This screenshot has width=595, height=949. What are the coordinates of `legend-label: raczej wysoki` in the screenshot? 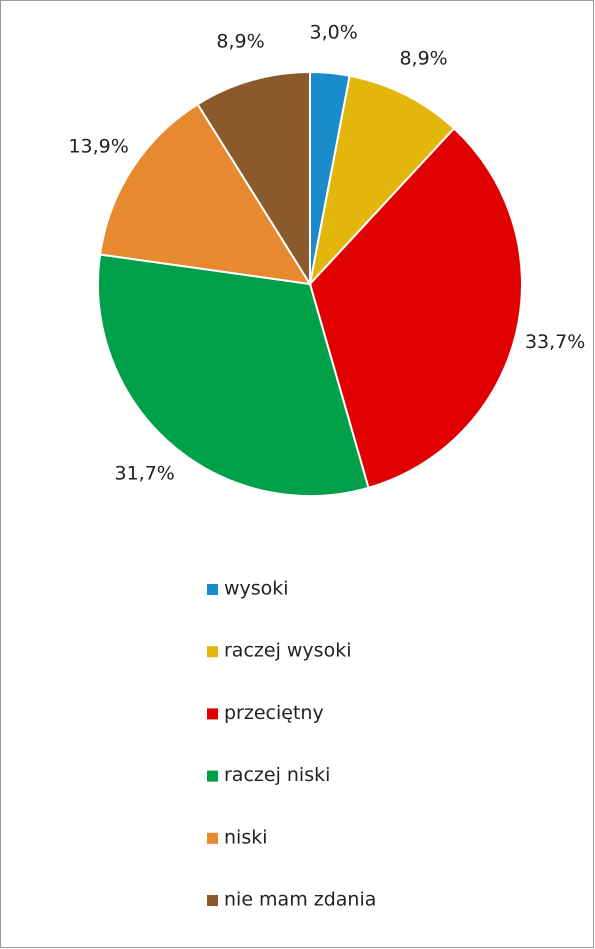 It's located at (287, 651).